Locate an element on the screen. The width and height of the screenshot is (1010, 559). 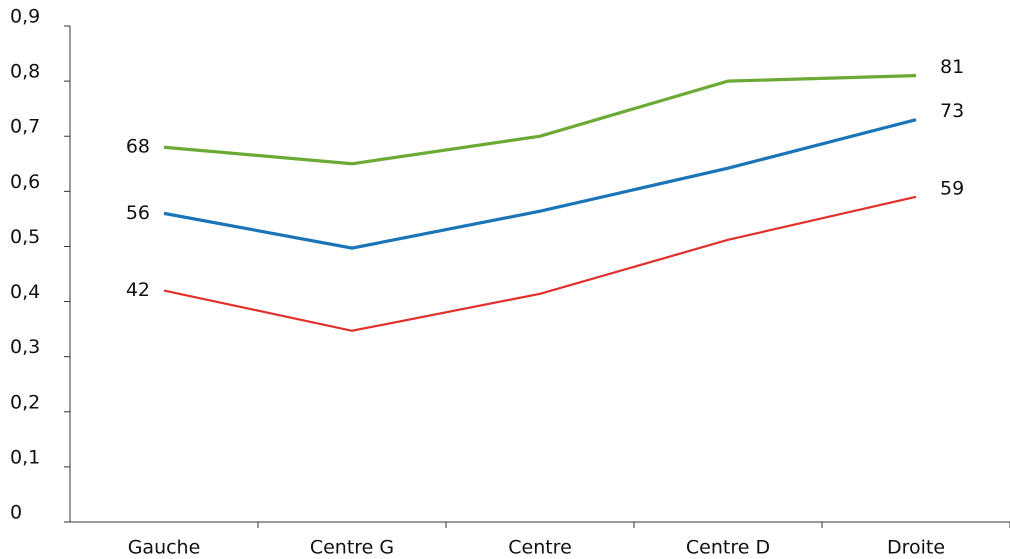
y-tick-label: 0,5 is located at coordinates (25, 237).